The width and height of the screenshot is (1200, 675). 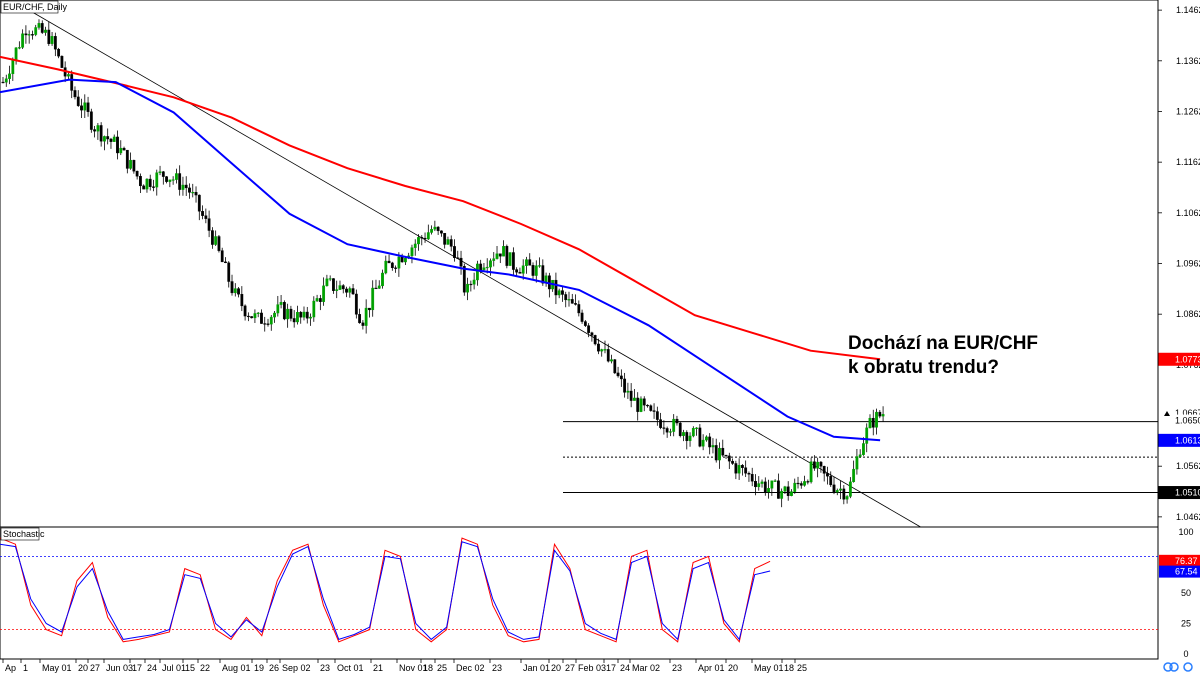 I want to click on date-tick-label: Feb 03, so click(x=592, y=668).